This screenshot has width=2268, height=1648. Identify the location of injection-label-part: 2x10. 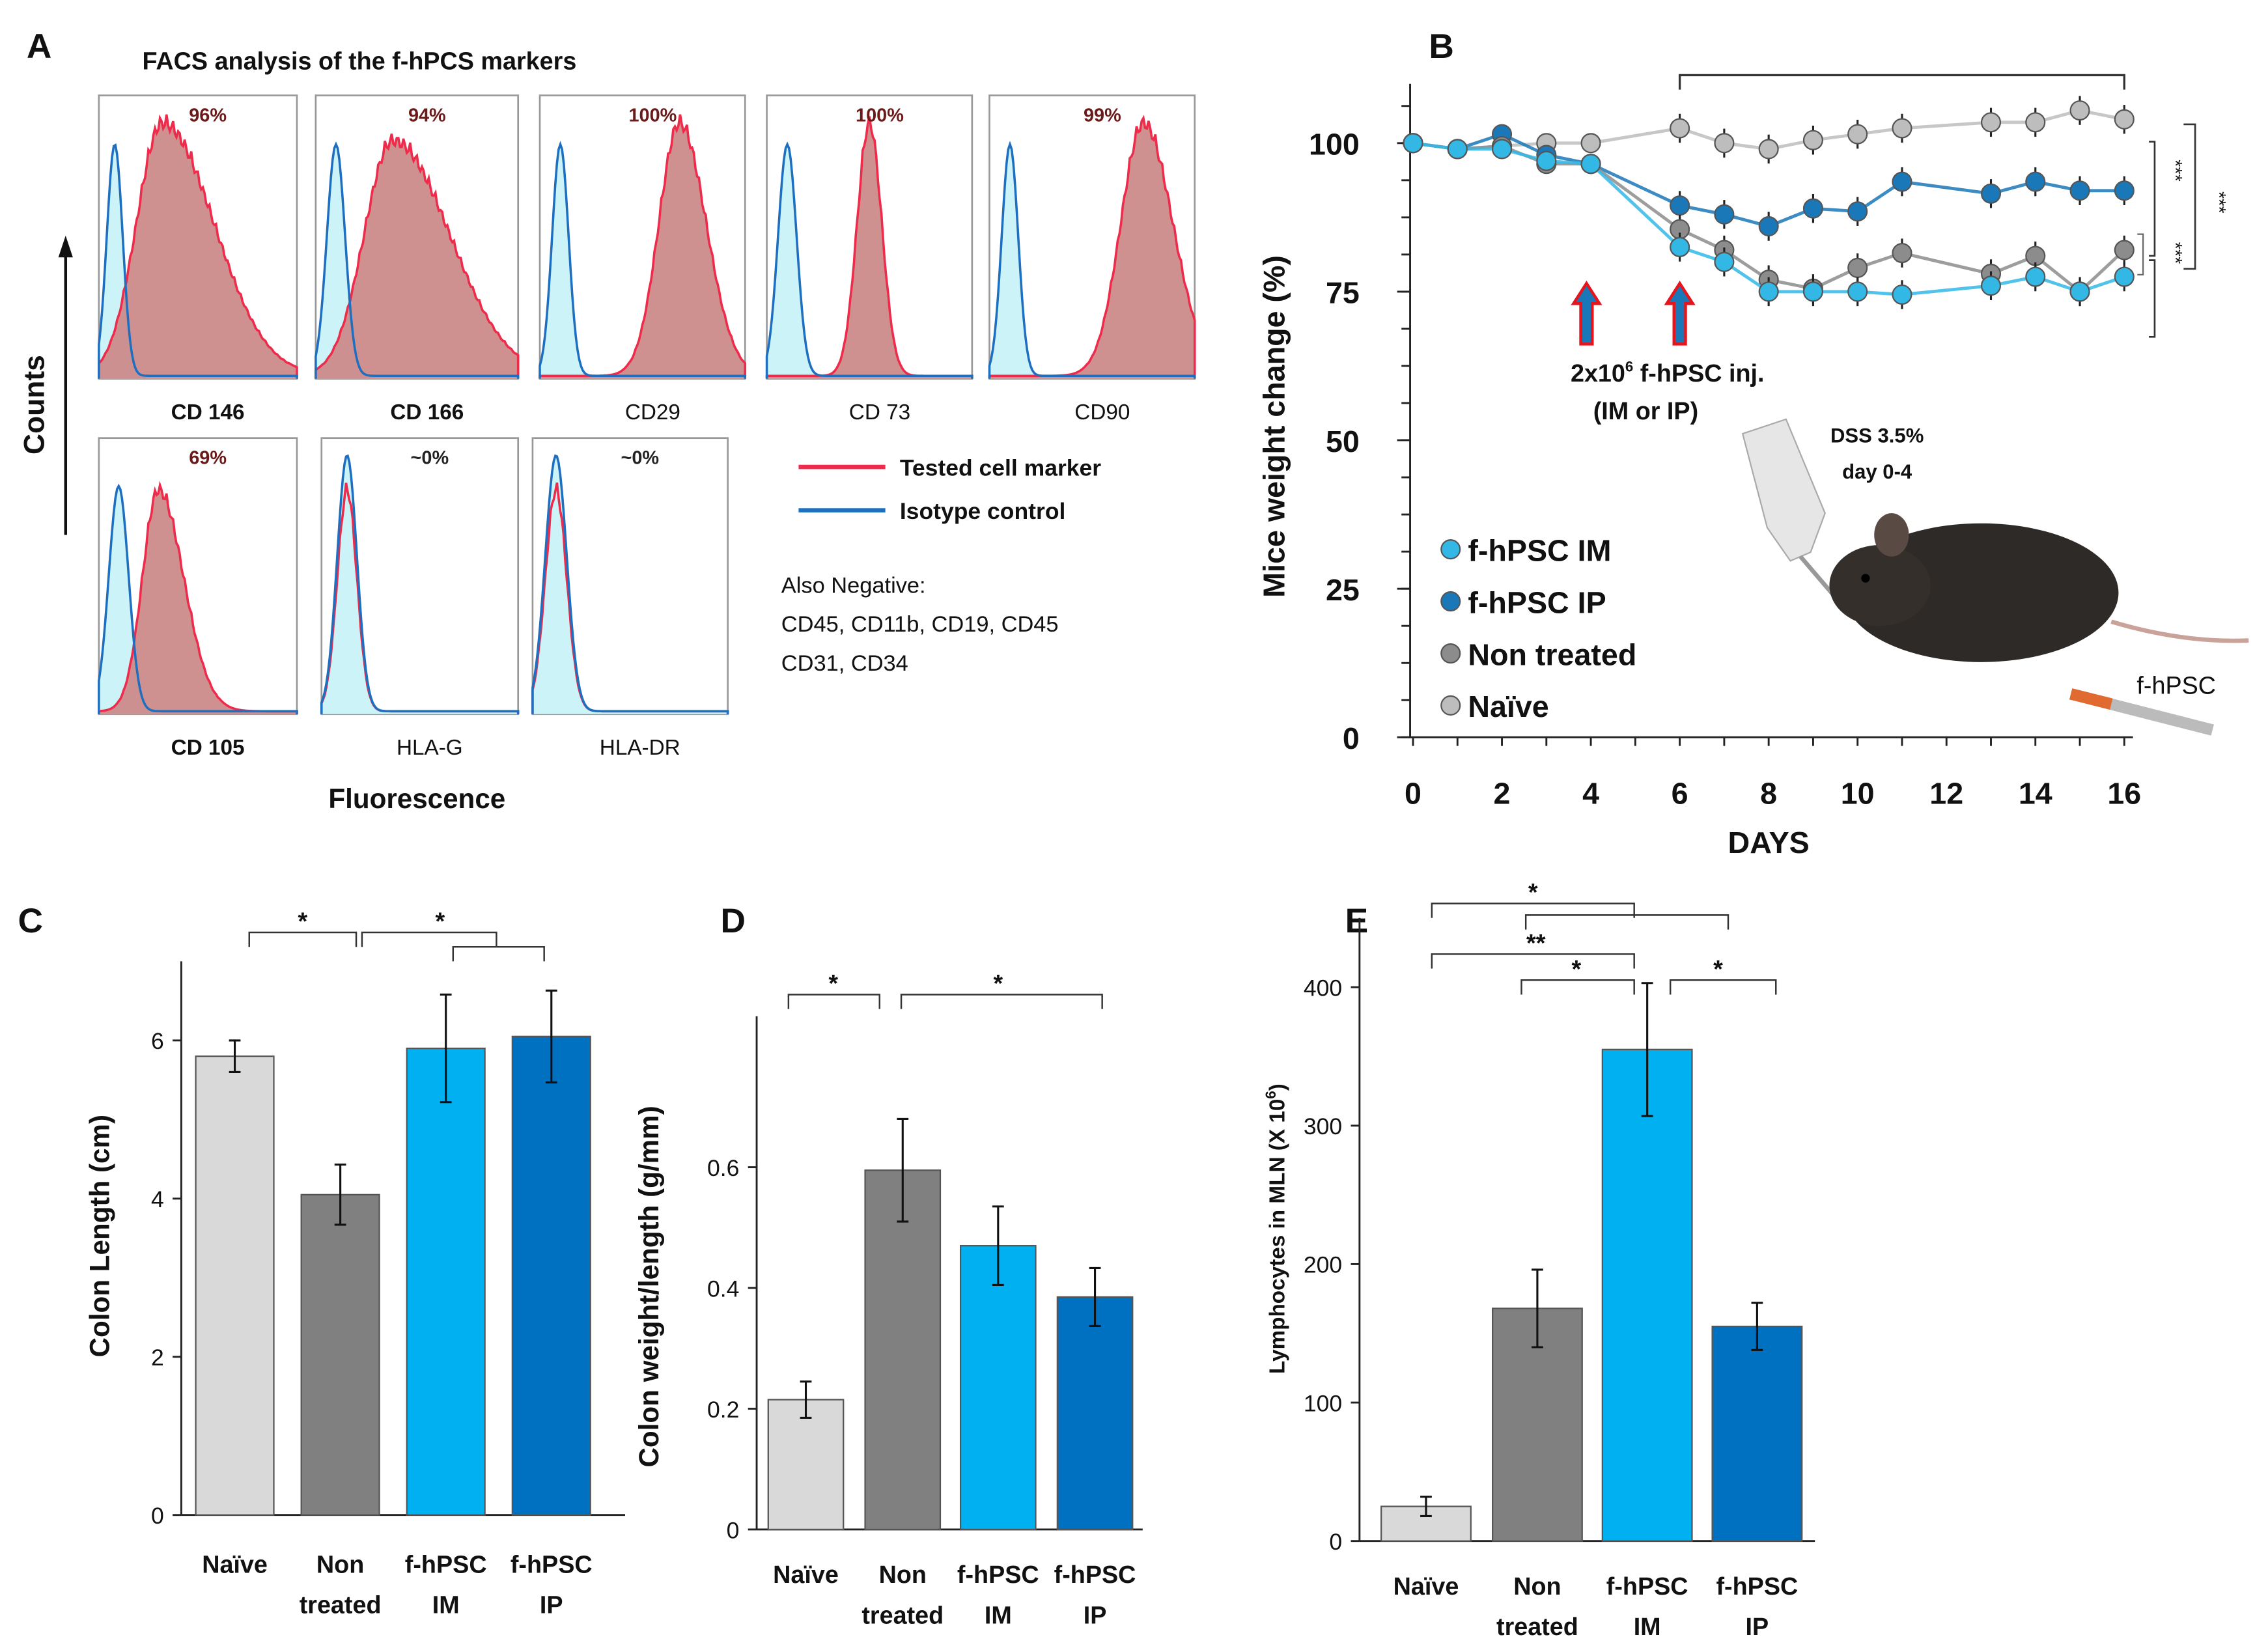
(1598, 373).